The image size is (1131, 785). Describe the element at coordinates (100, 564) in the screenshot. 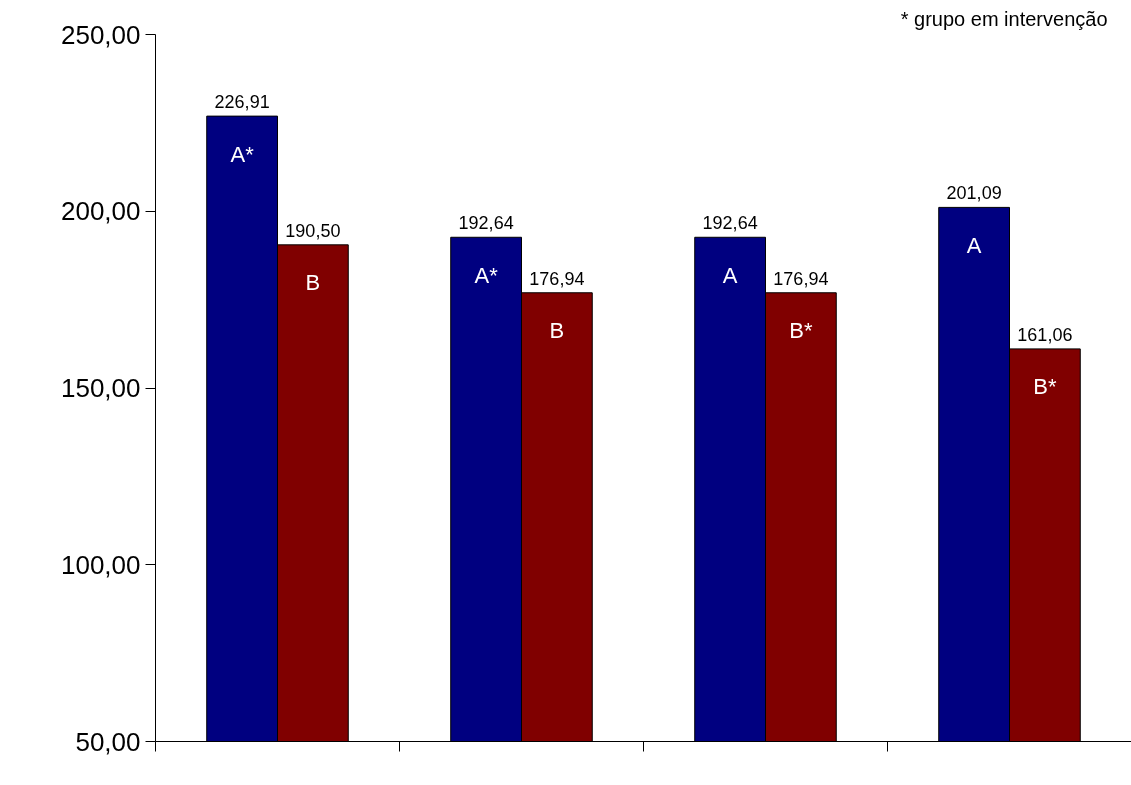

I see `y-tick-label: 100,00` at that location.